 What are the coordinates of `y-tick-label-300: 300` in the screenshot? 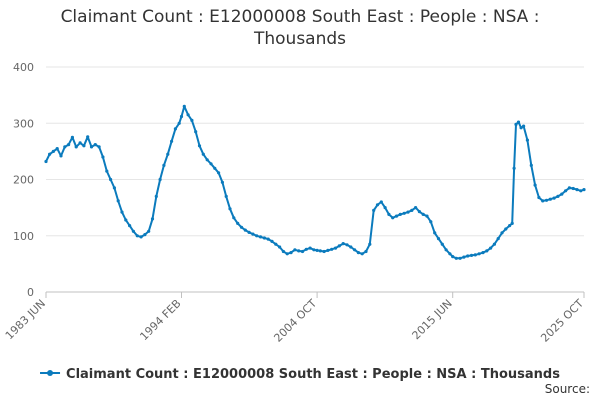 It's located at (23, 123).